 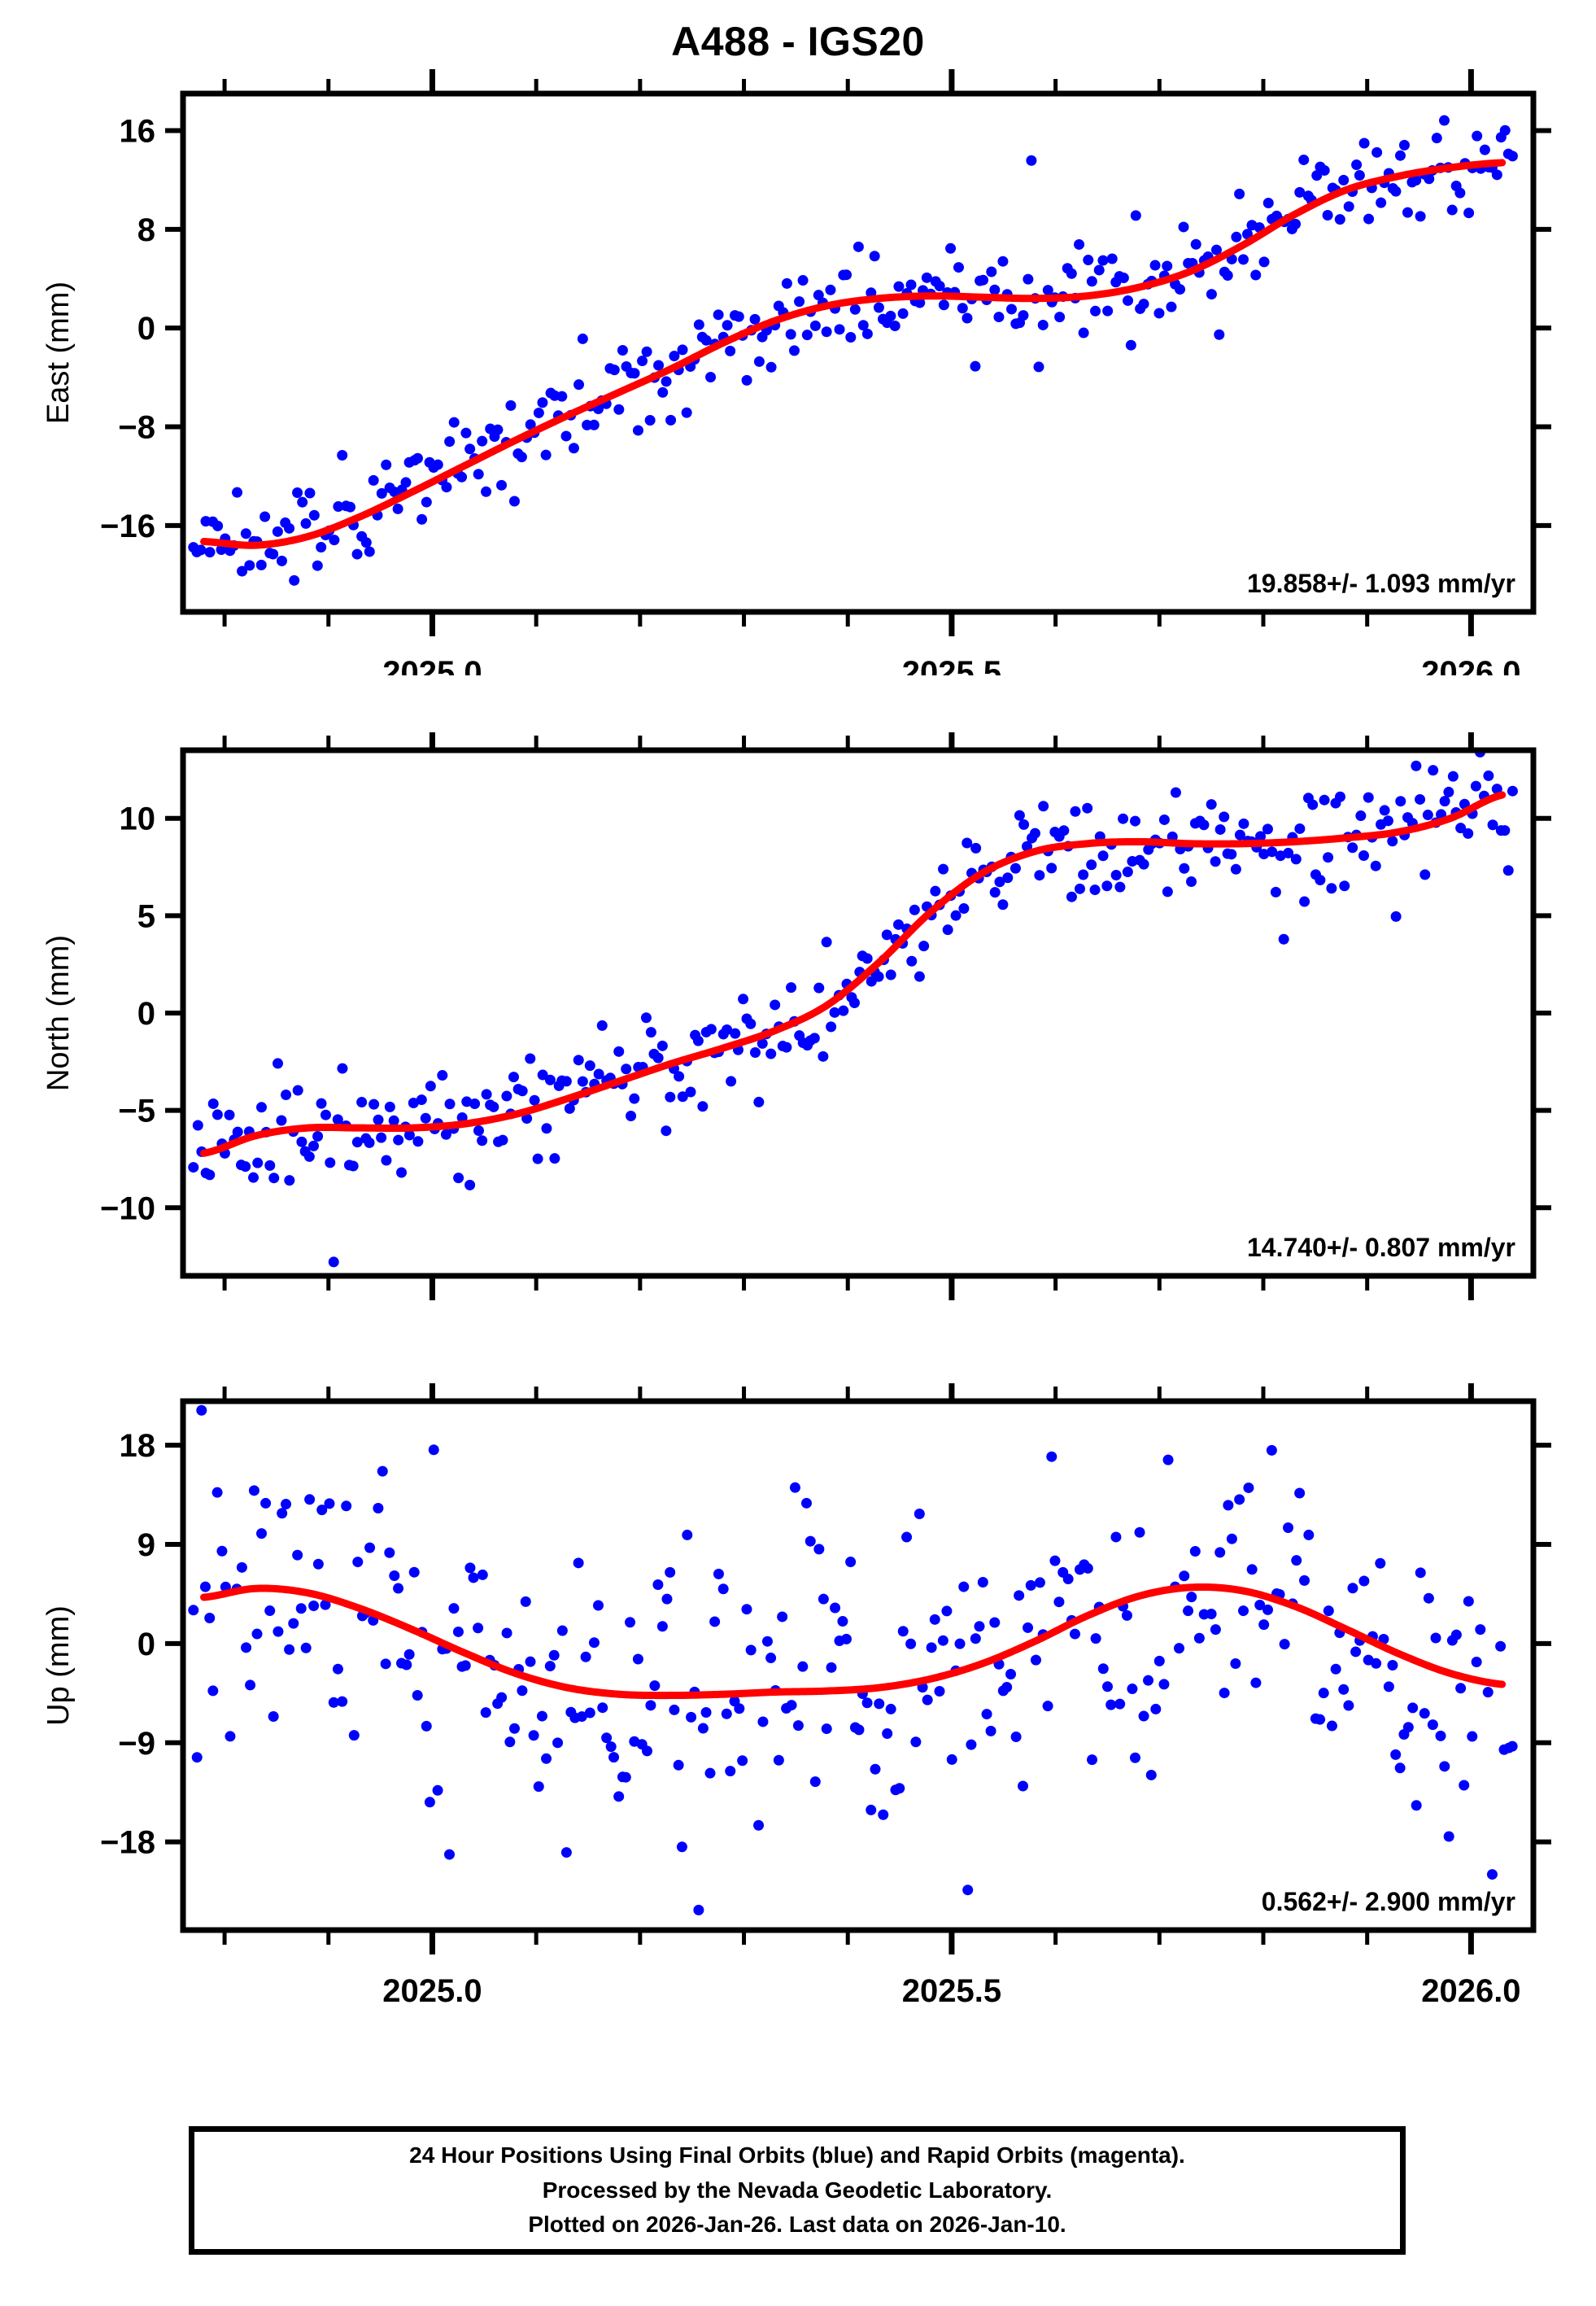 What do you see at coordinates (1388, 1901) in the screenshot?
I see `rate-annotation: 0.562+/- 2.900 mm/yr` at bounding box center [1388, 1901].